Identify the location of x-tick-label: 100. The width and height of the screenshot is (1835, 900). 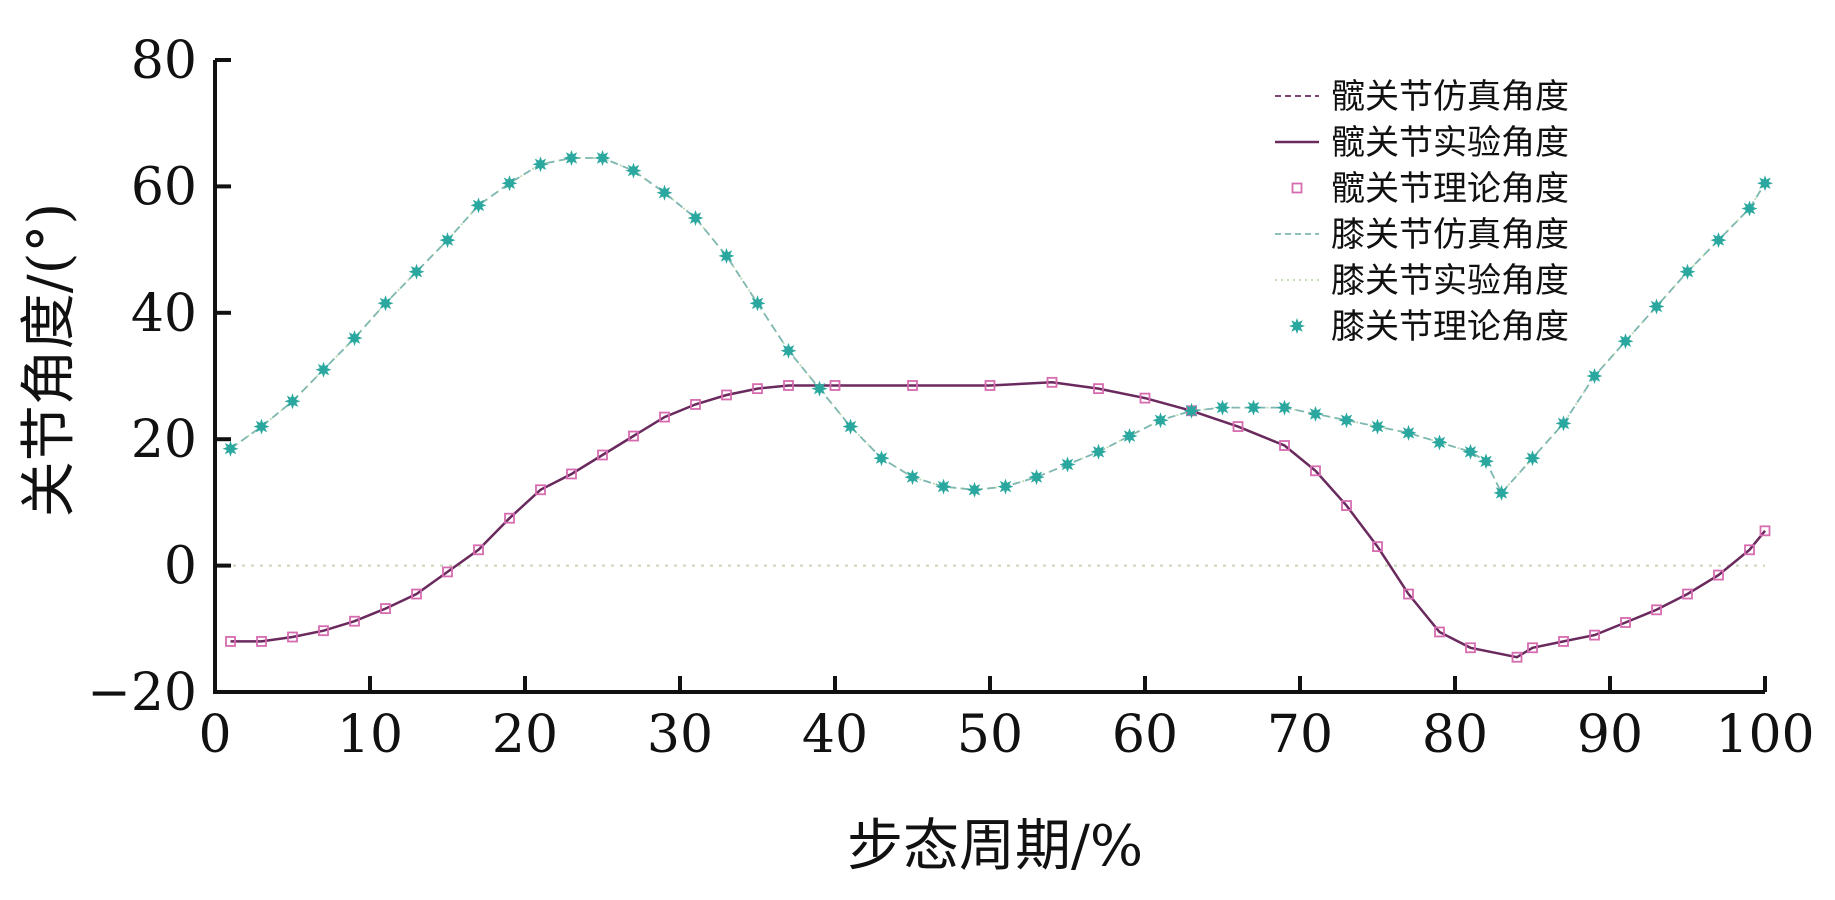
(1764, 735).